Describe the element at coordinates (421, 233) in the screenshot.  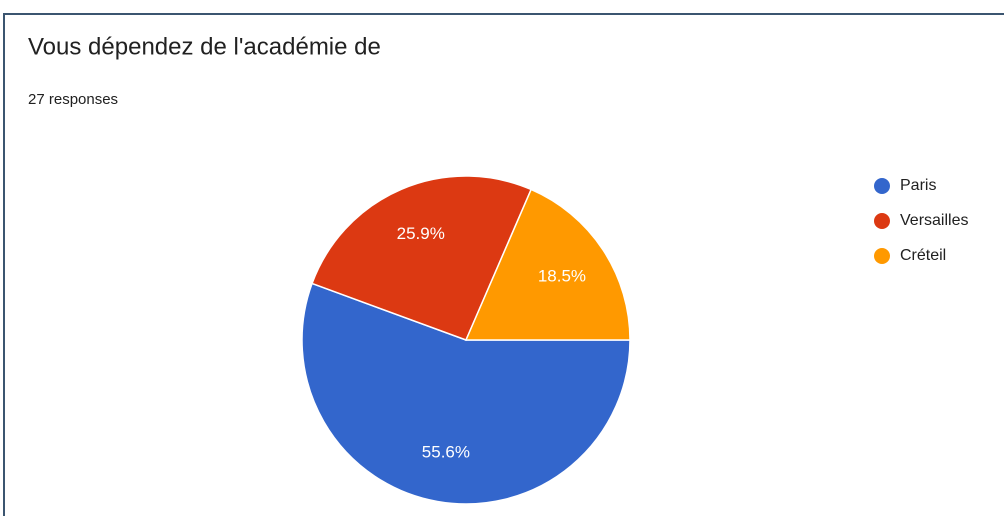
I see `slice-label: 25.9%` at that location.